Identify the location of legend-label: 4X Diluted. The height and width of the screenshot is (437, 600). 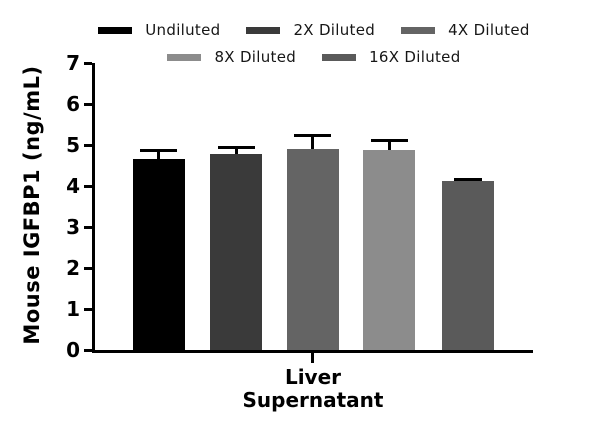
(489, 30).